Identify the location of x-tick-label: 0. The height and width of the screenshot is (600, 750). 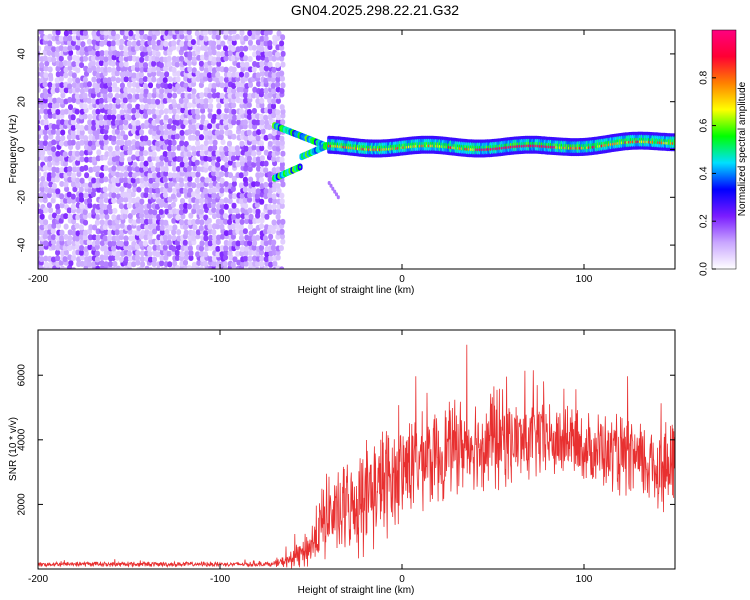
(402, 579).